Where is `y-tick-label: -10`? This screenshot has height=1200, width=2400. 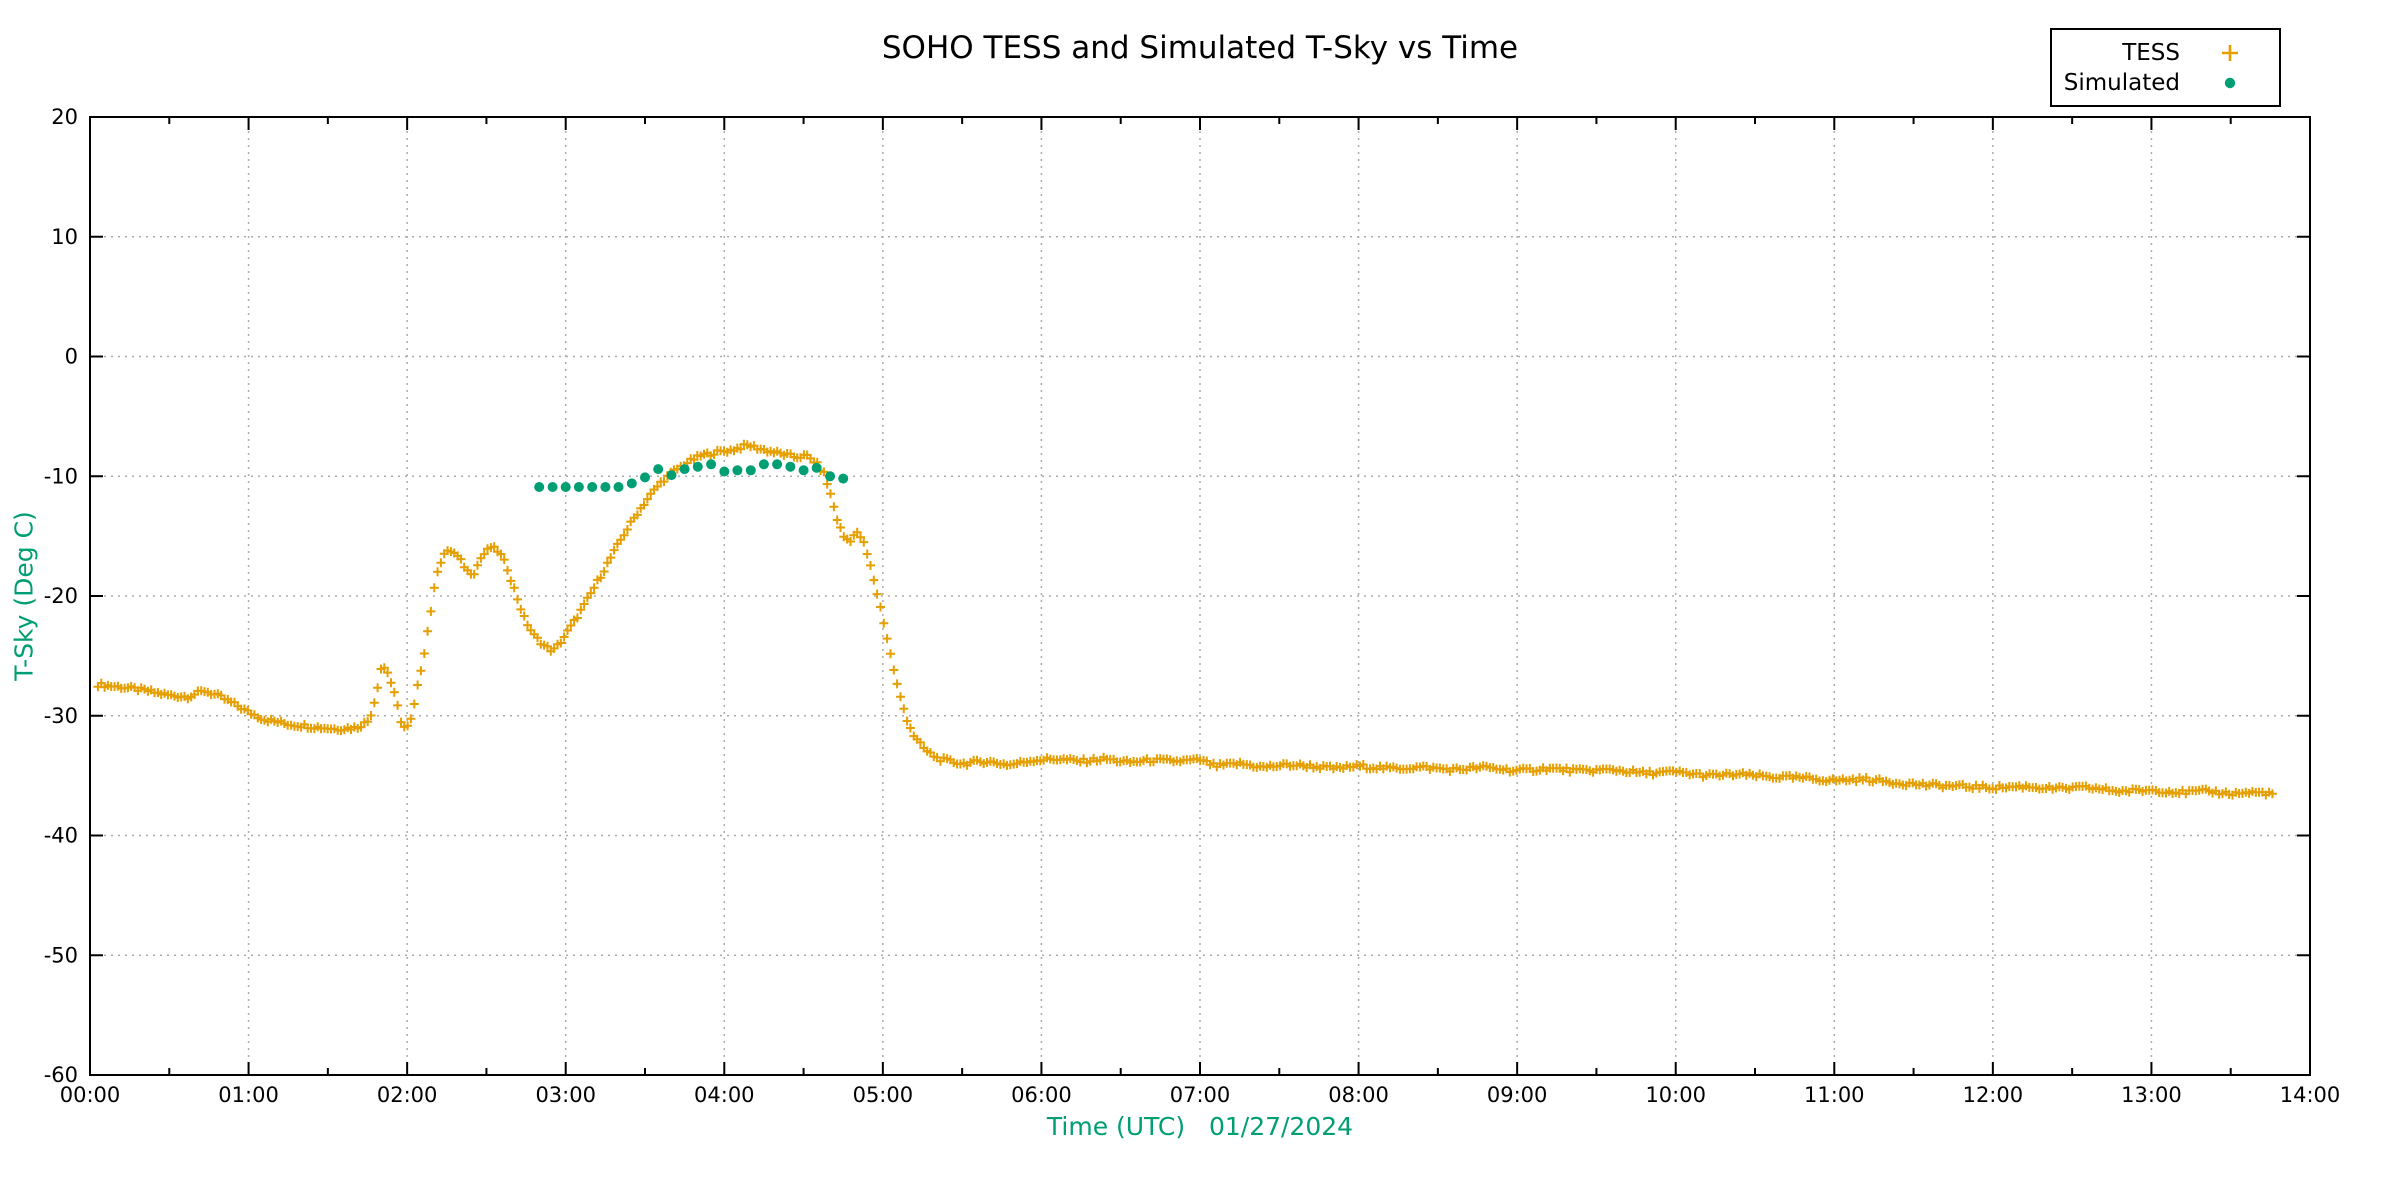
y-tick-label: -10 is located at coordinates (61, 476).